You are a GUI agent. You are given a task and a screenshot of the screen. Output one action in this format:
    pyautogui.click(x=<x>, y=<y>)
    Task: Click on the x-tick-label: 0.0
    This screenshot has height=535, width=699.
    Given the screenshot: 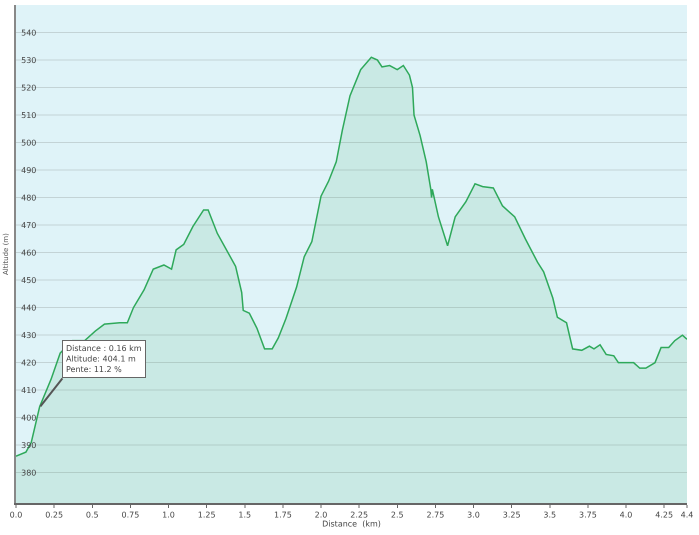 What is the action you would take?
    pyautogui.click(x=16, y=515)
    